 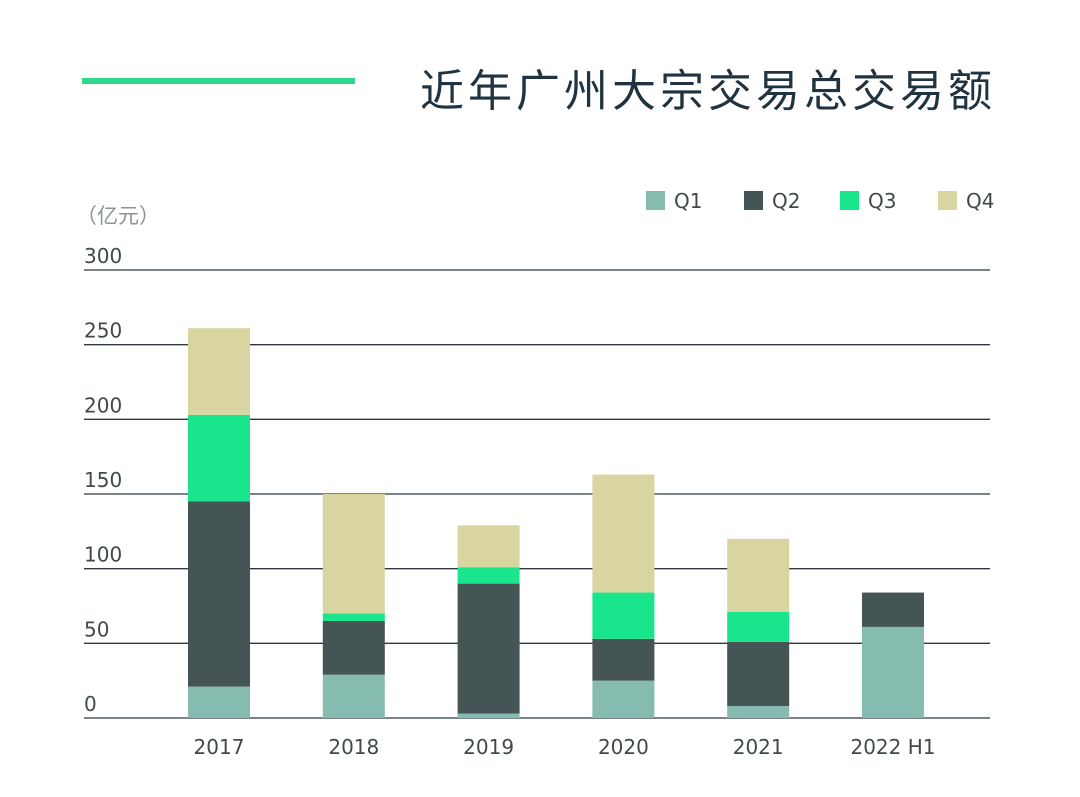 I want to click on y-tick-label: 300, so click(x=103, y=256).